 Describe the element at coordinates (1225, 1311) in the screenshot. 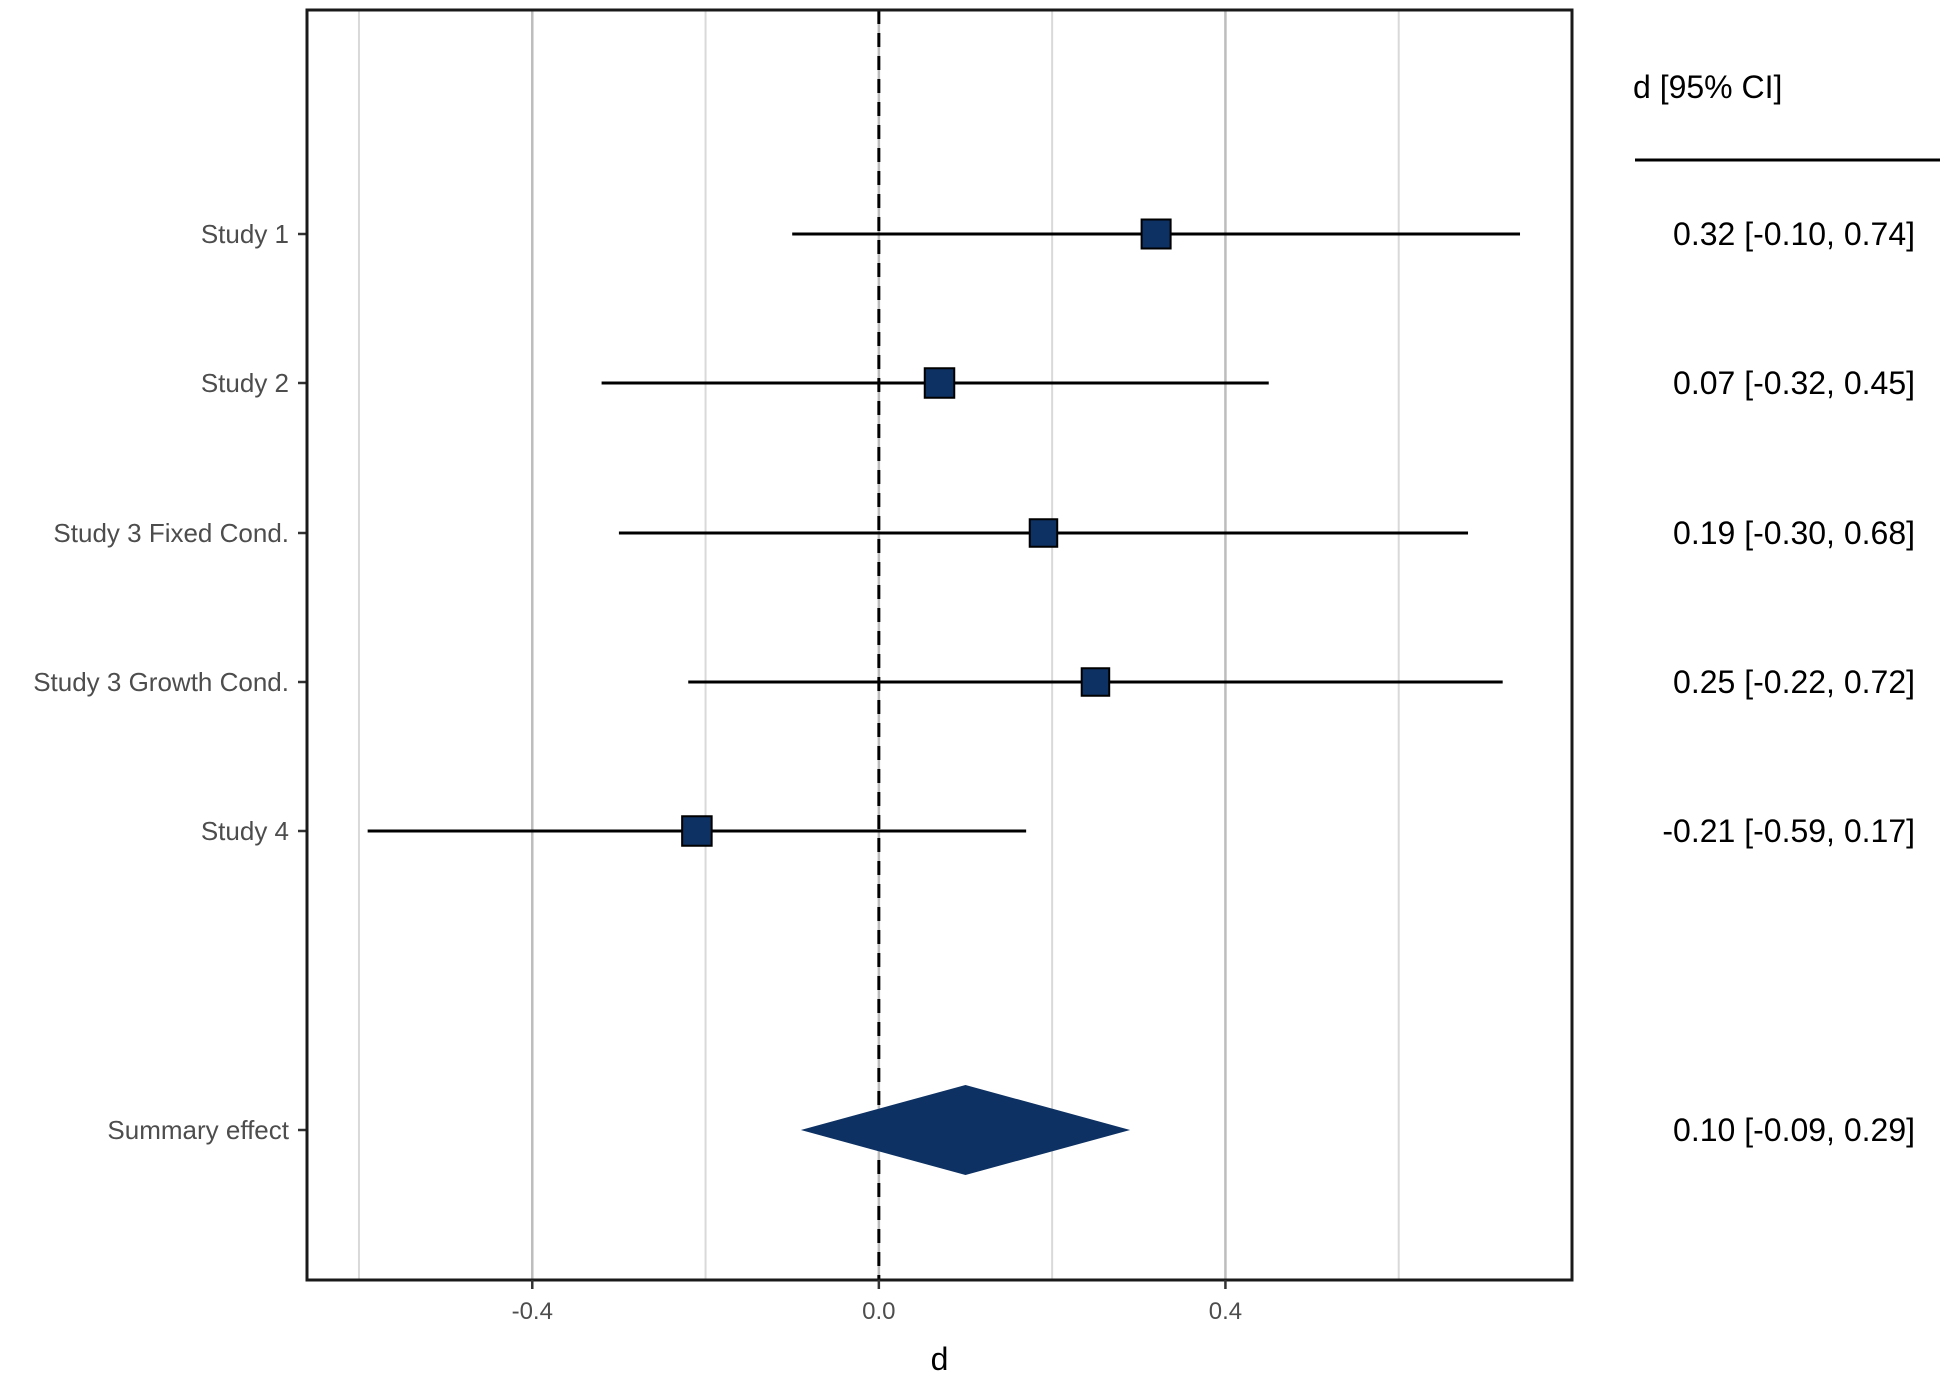

I see `x-tick-label-2: 0.4` at that location.